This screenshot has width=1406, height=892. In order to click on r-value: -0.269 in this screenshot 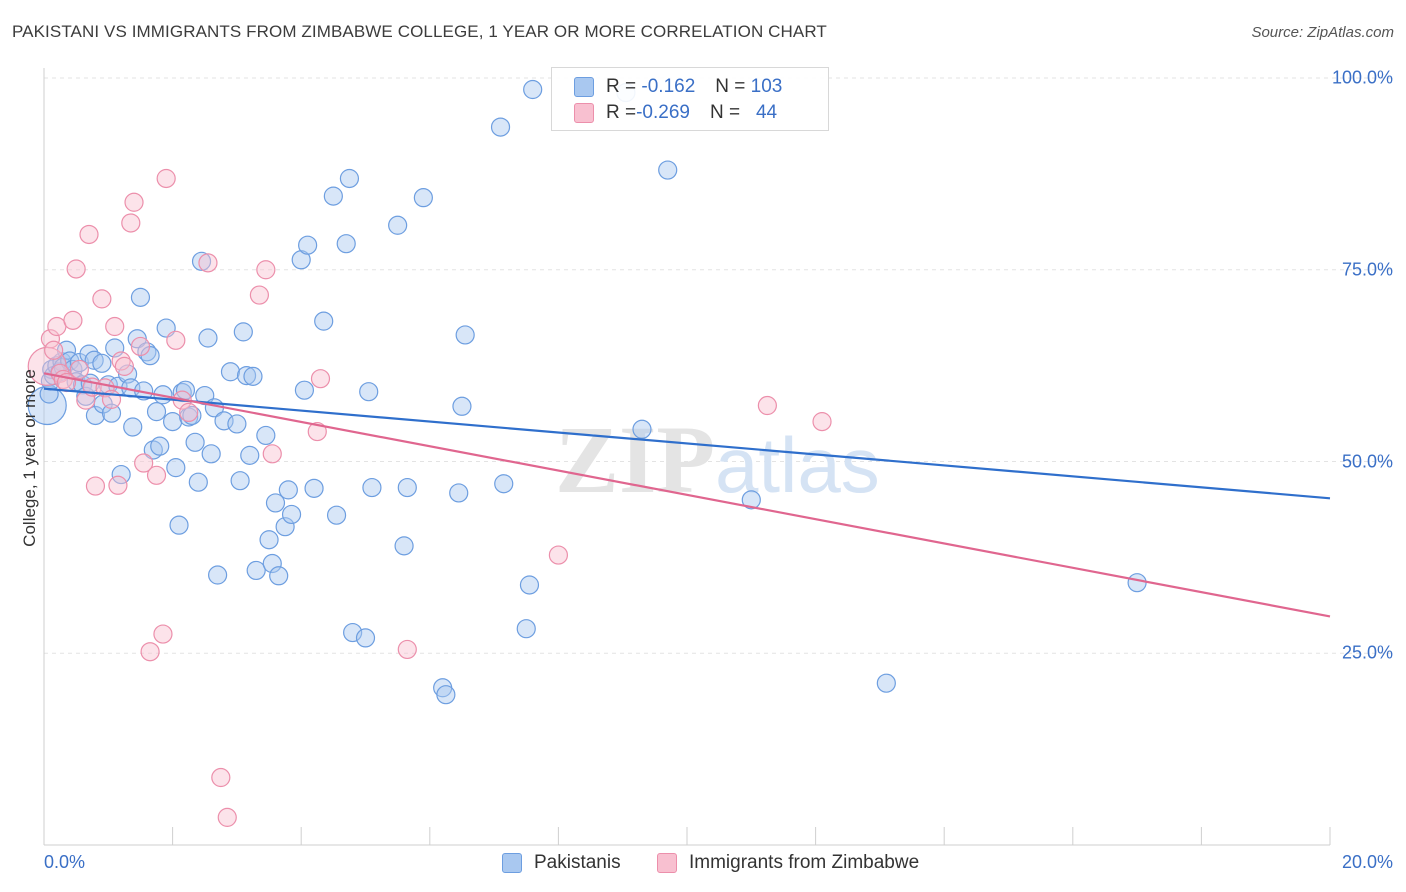, I will do `click(663, 112)`.